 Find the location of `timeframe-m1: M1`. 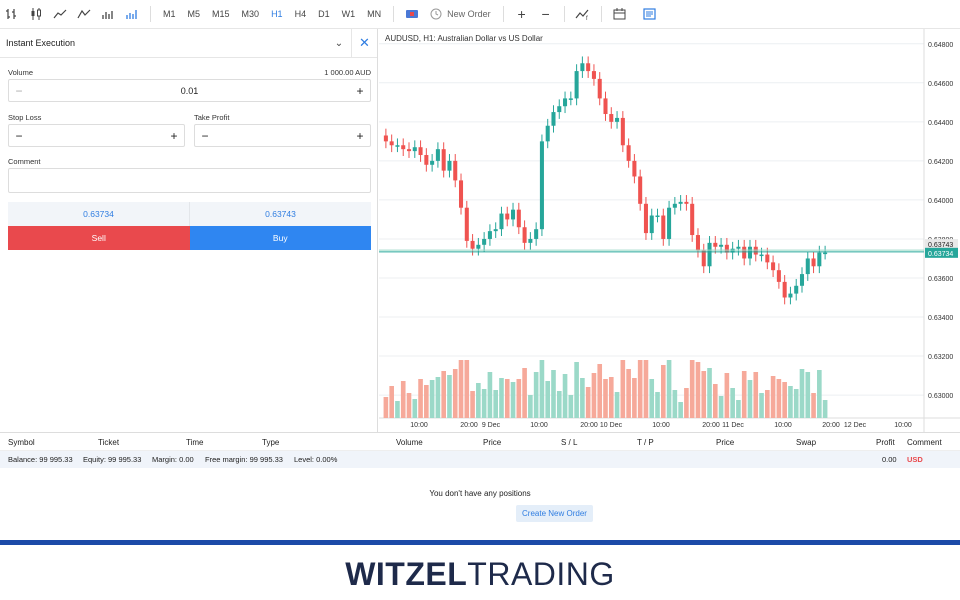

timeframe-m1: M1 is located at coordinates (169, 14).